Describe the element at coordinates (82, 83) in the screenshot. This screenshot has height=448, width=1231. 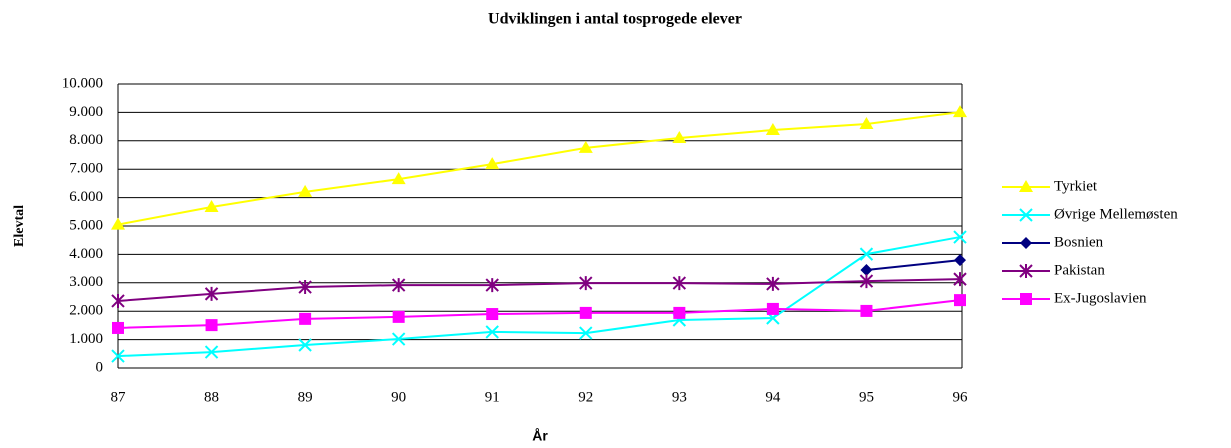
I see `y-tick-label: 10.000` at that location.